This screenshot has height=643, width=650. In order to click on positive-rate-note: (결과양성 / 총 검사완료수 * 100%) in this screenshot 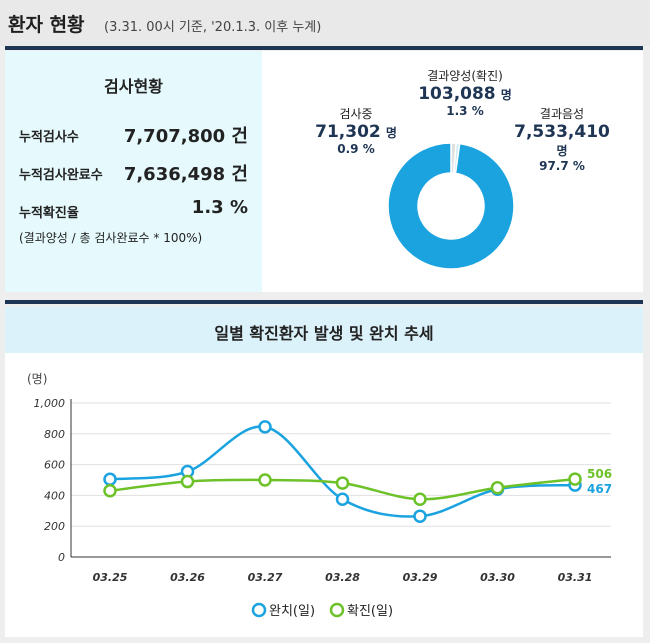, I will do `click(111, 238)`.